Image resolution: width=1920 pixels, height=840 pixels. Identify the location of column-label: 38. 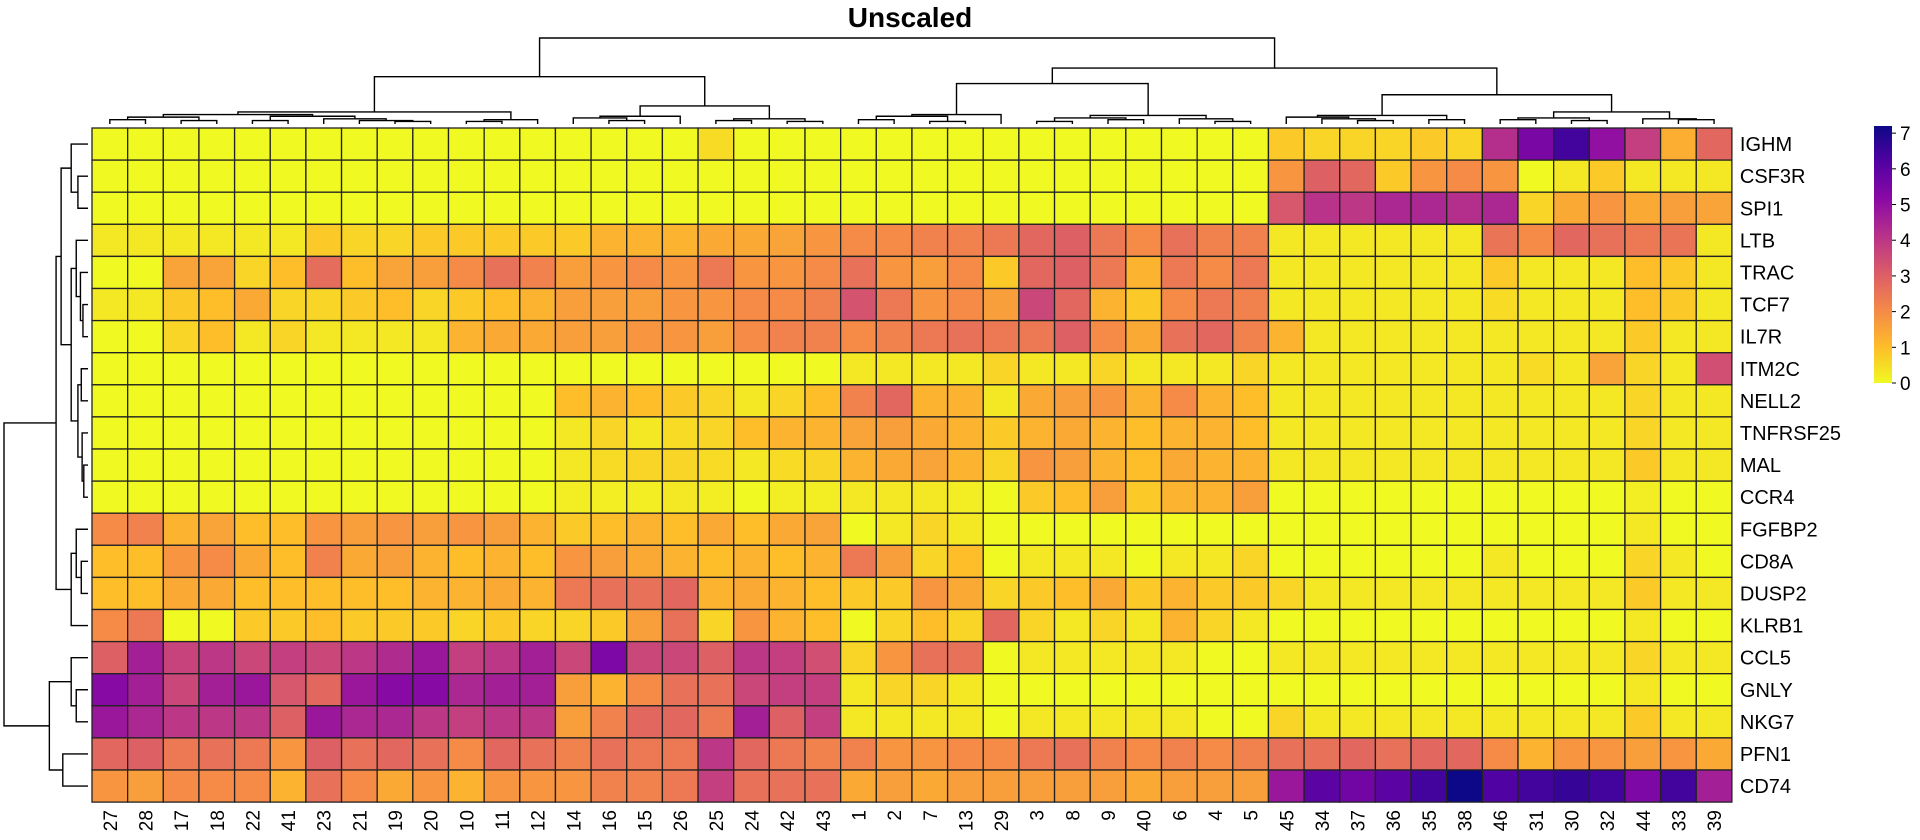
(1466, 820).